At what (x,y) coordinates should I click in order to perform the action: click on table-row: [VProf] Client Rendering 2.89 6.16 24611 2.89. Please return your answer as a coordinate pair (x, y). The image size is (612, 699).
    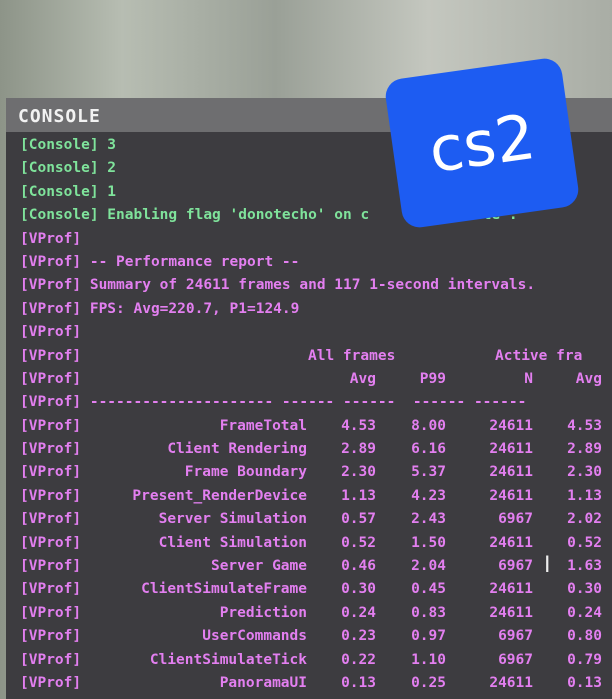
    Looking at the image, I should click on (314, 449).